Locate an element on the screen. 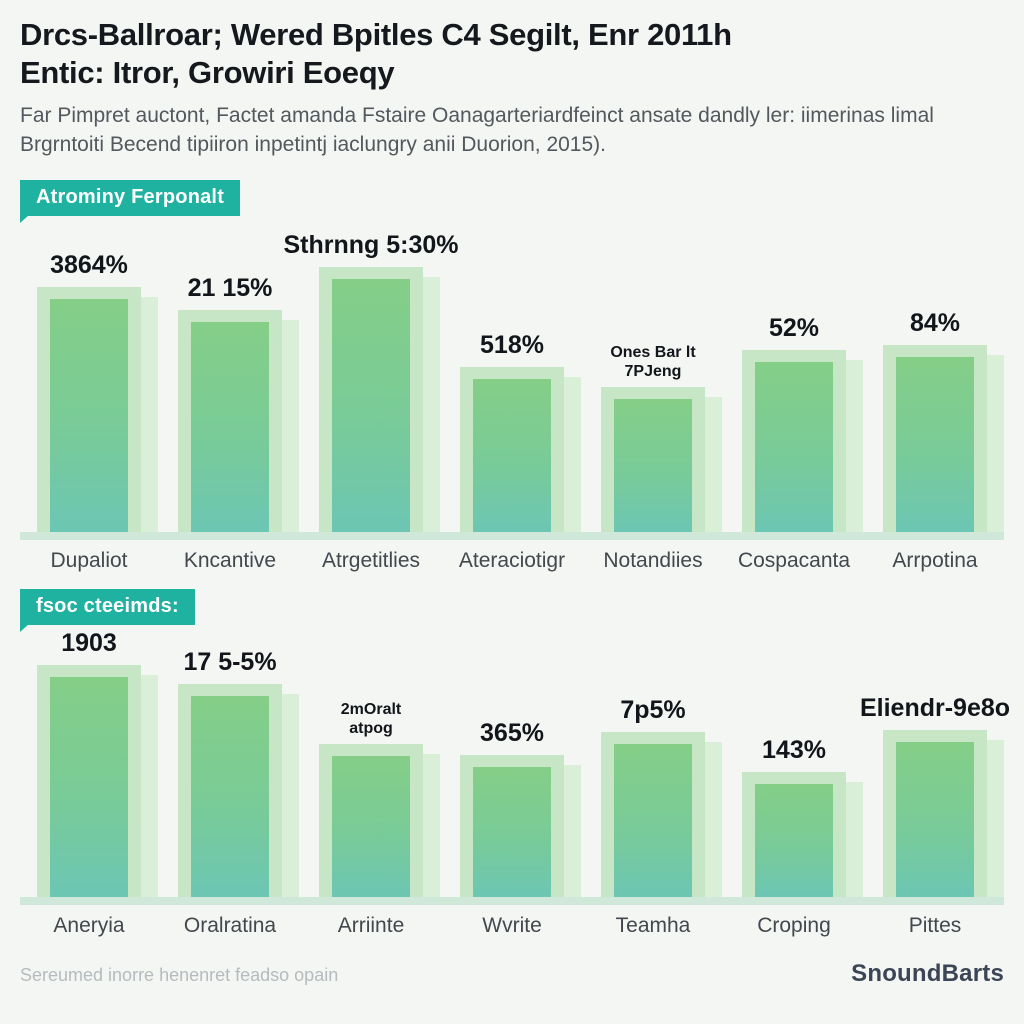  category-label: Ateraciotigr is located at coordinates (512, 561).